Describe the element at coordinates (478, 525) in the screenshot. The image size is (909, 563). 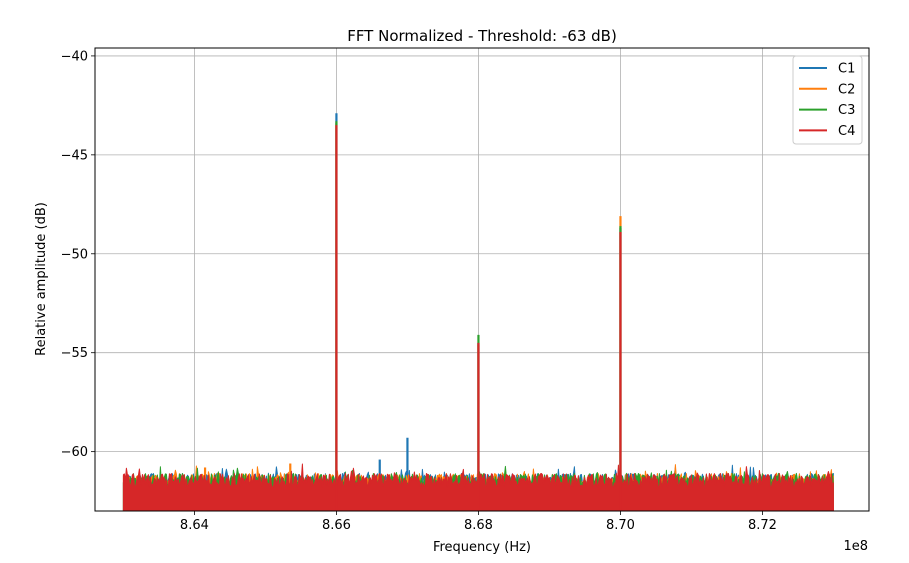
I see `x-tick-label: 8.68` at that location.